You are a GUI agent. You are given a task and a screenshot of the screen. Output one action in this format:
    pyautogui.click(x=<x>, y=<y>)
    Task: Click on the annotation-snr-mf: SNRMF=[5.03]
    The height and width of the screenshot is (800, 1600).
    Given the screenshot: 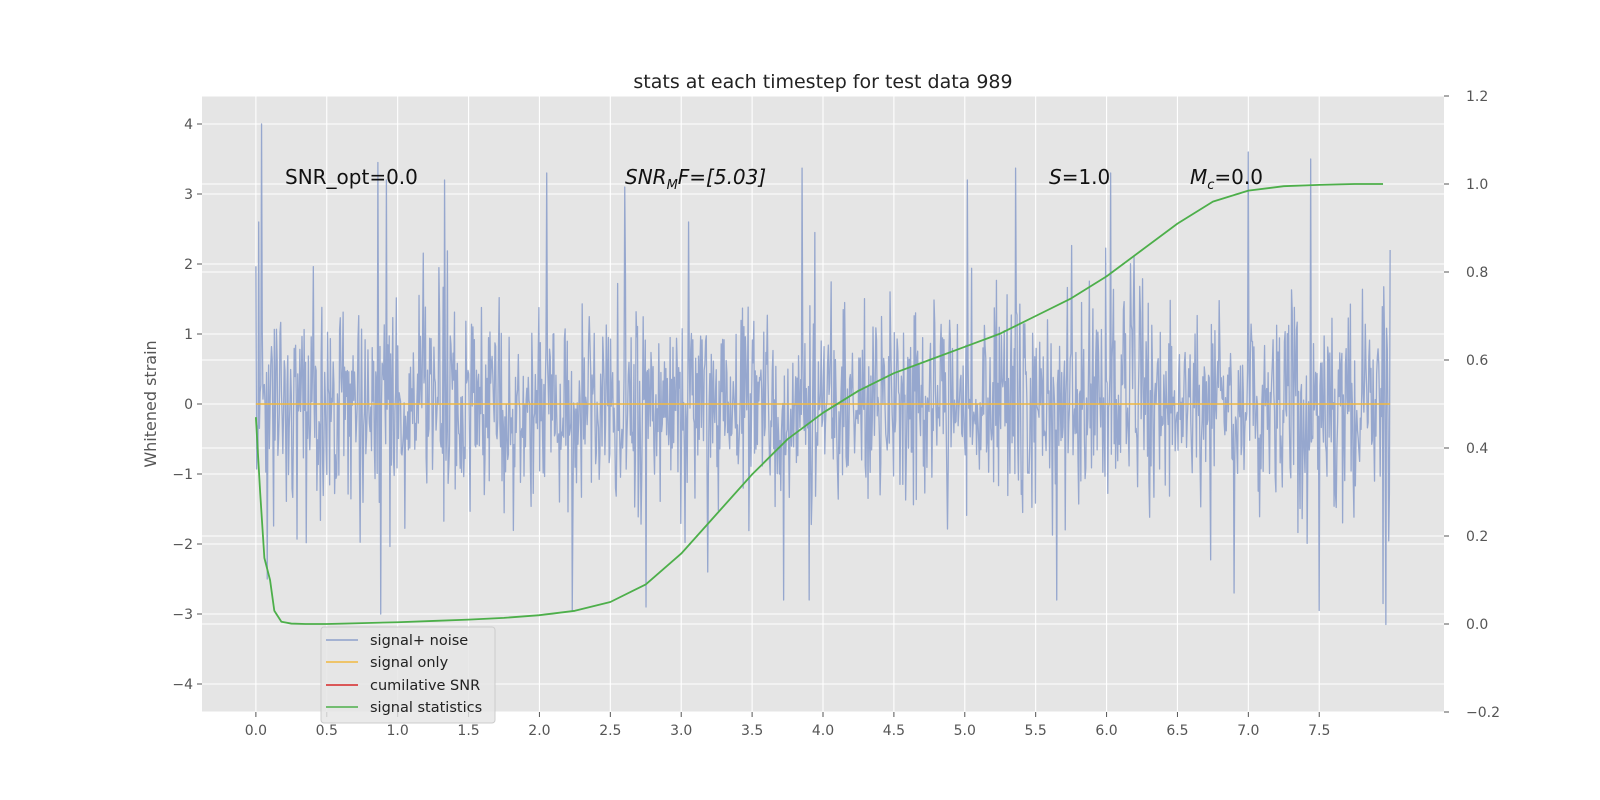 What is the action you would take?
    pyautogui.click(x=695, y=179)
    